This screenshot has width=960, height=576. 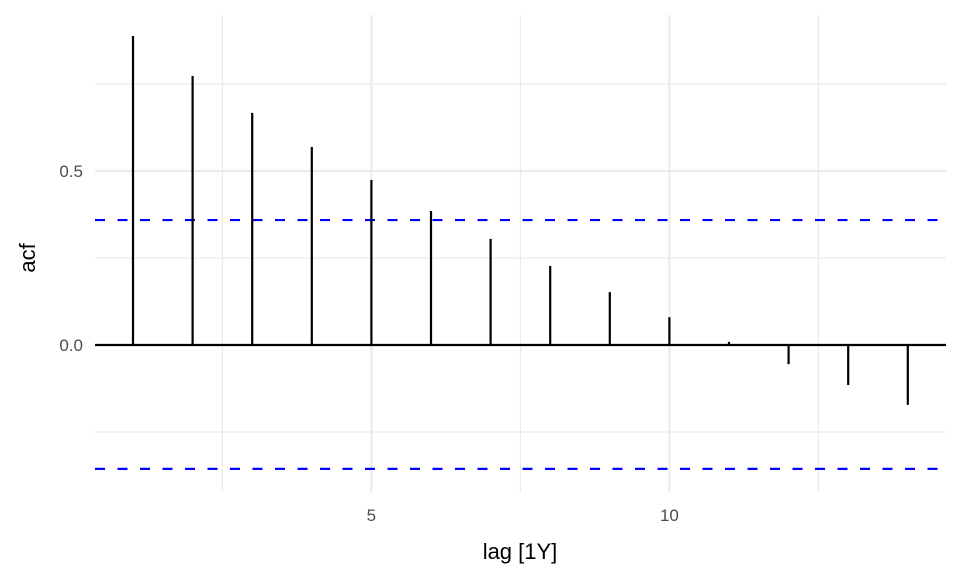 I want to click on y-axis-title: acf, so click(x=27, y=257).